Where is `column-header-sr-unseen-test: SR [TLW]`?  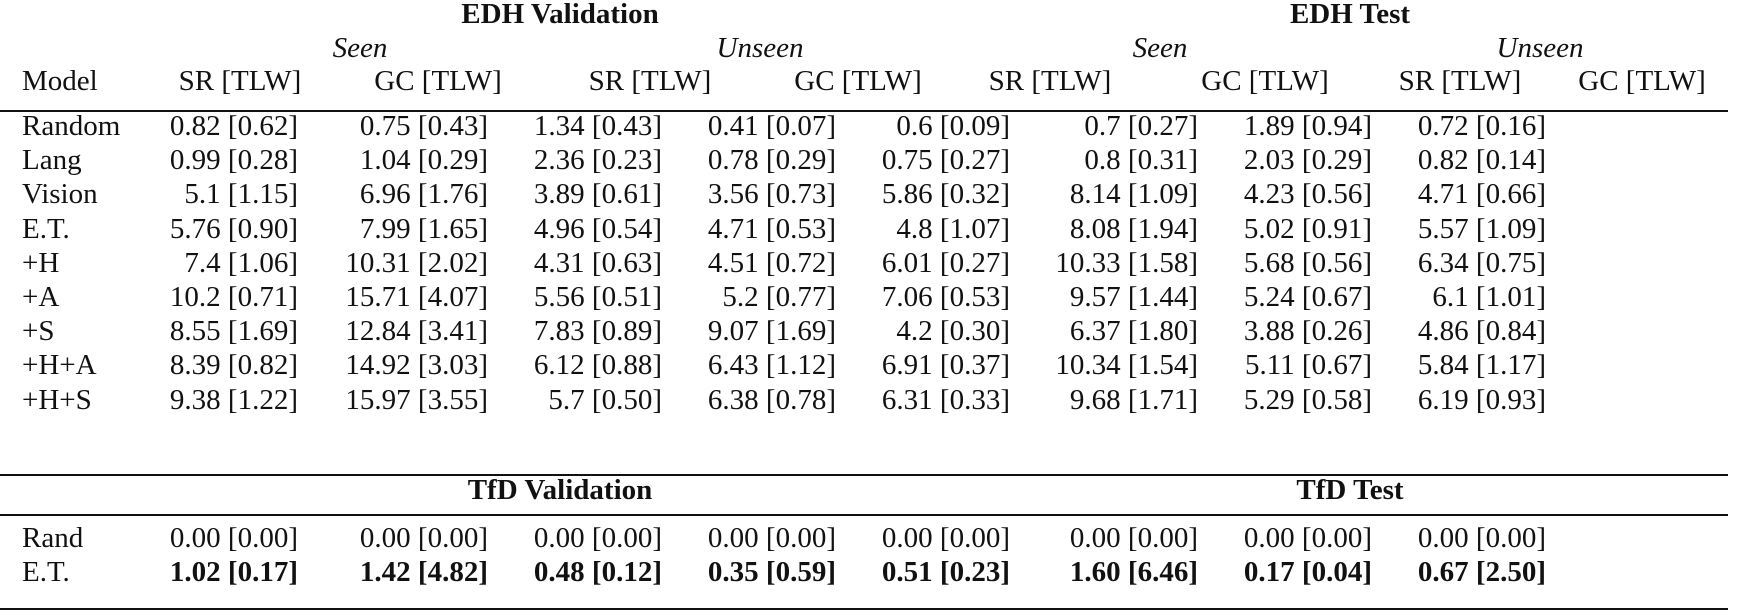 column-header-sr-unseen-test: SR [TLW] is located at coordinates (1460, 81).